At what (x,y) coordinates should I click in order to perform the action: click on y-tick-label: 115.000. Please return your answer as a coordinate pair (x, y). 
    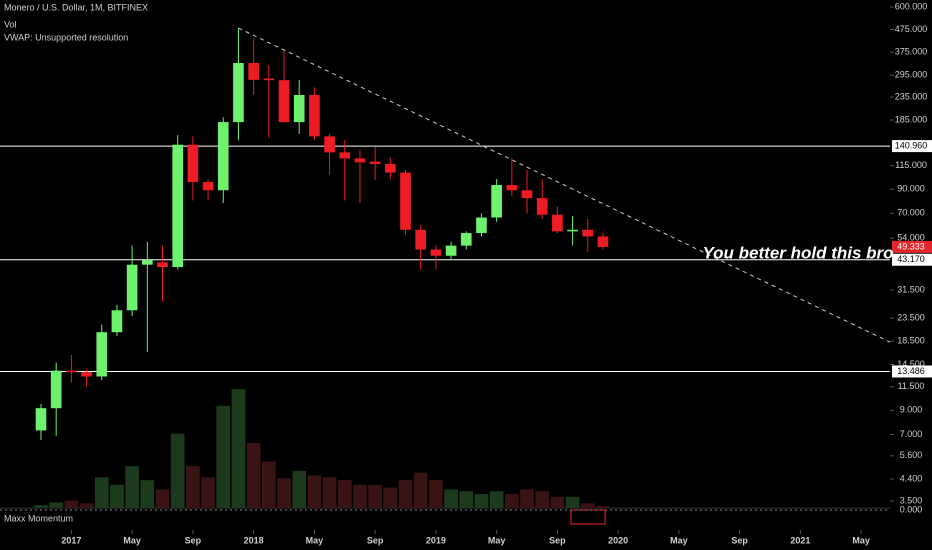
    Looking at the image, I should click on (911, 165).